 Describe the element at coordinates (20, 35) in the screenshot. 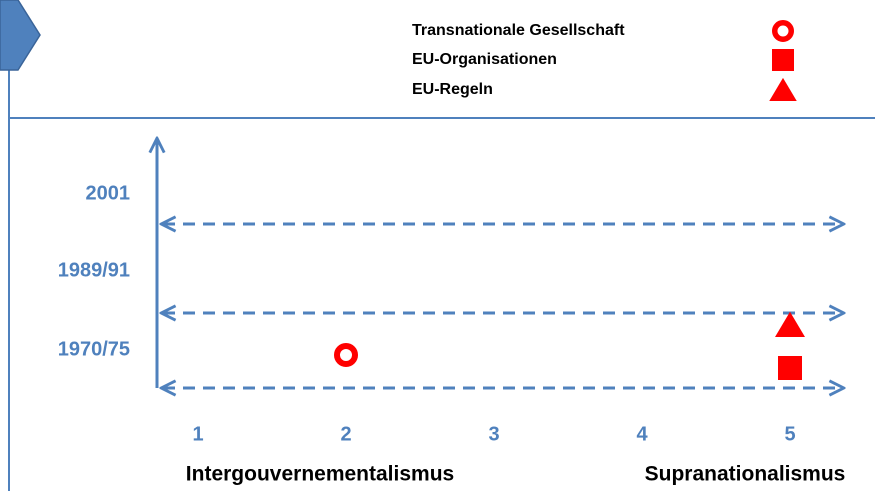

I see `chevron` at that location.